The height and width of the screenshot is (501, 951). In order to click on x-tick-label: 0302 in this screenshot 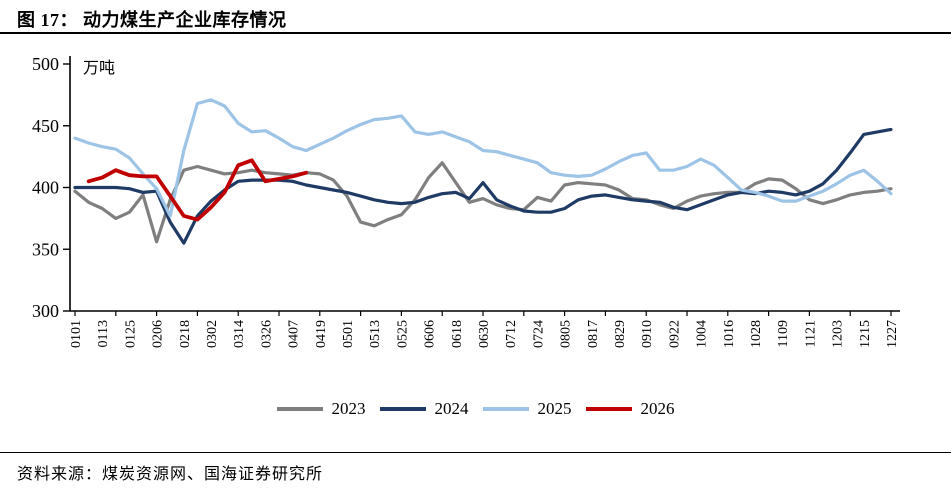, I will do `click(212, 334)`.